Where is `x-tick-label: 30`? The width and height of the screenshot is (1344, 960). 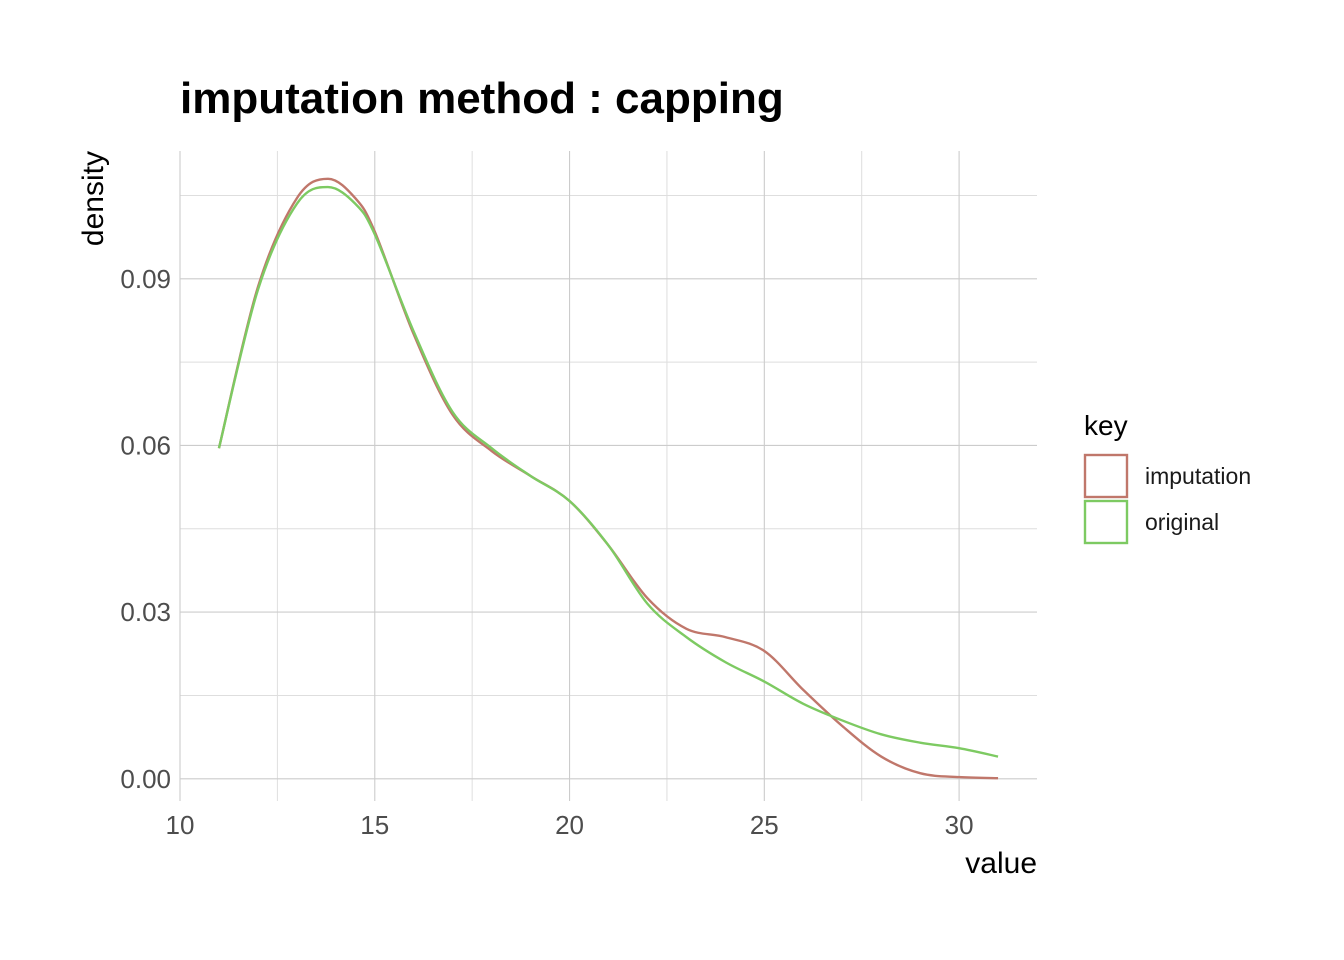
x-tick-label: 30 is located at coordinates (959, 825).